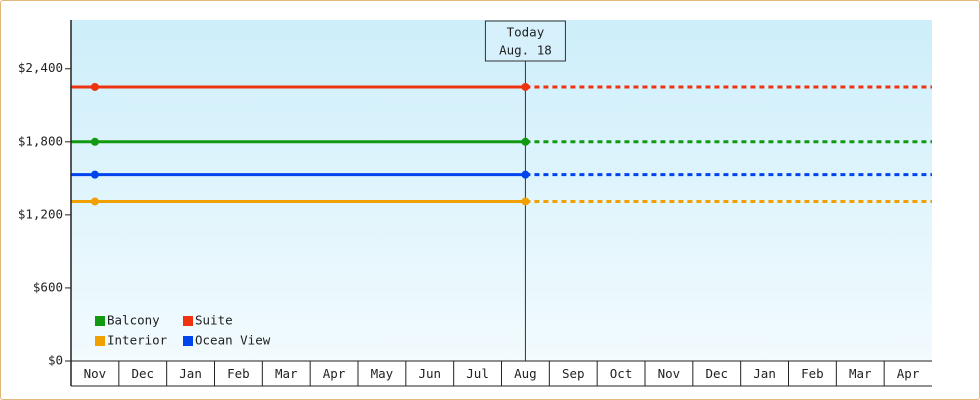 Image resolution: width=980 pixels, height=400 pixels. What do you see at coordinates (477, 373) in the screenshot?
I see `x-tick-label: Jul` at bounding box center [477, 373].